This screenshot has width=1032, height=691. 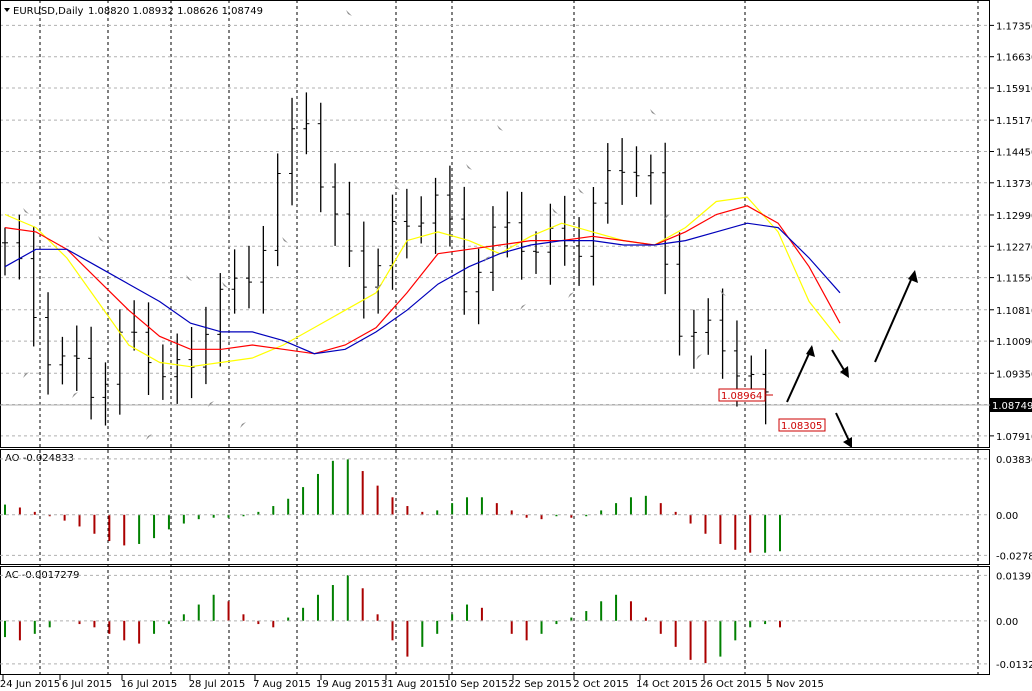 What do you see at coordinates (1014, 89) in the screenshot?
I see `price-tick-label: 1.15910` at bounding box center [1014, 89].